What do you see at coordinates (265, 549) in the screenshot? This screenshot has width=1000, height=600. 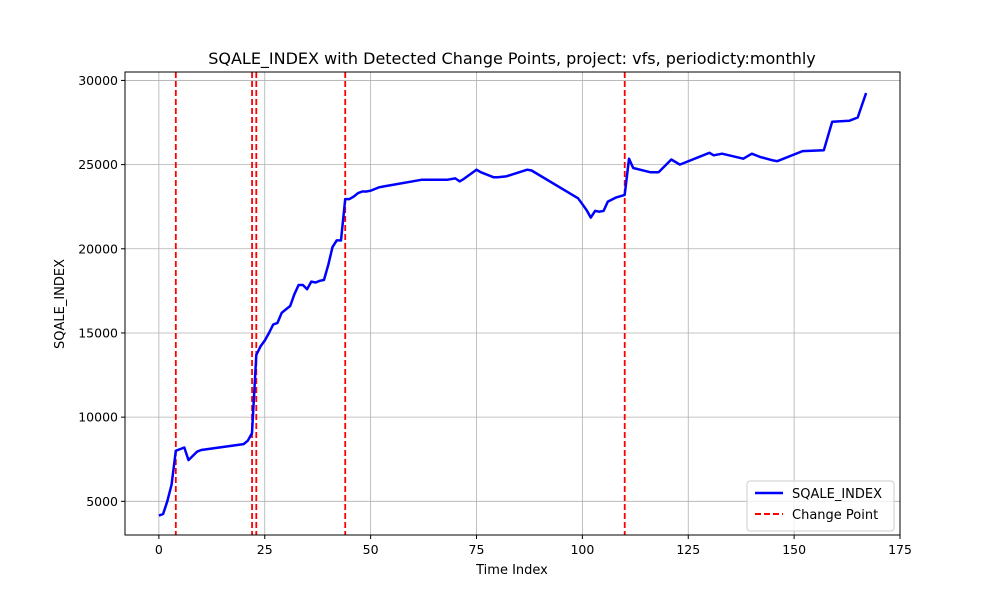 I see `x-tick-label: 25` at bounding box center [265, 549].